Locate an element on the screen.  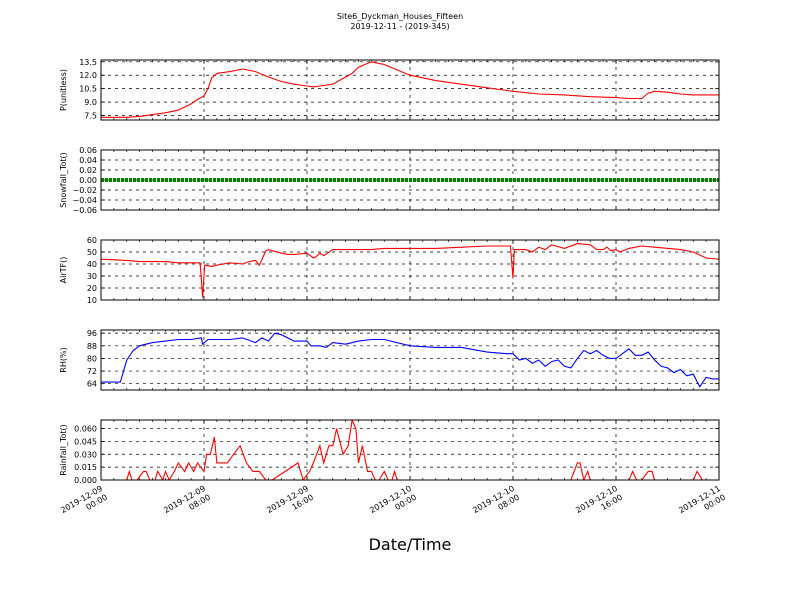
y-tick-label: 10.5 is located at coordinates (88, 89).